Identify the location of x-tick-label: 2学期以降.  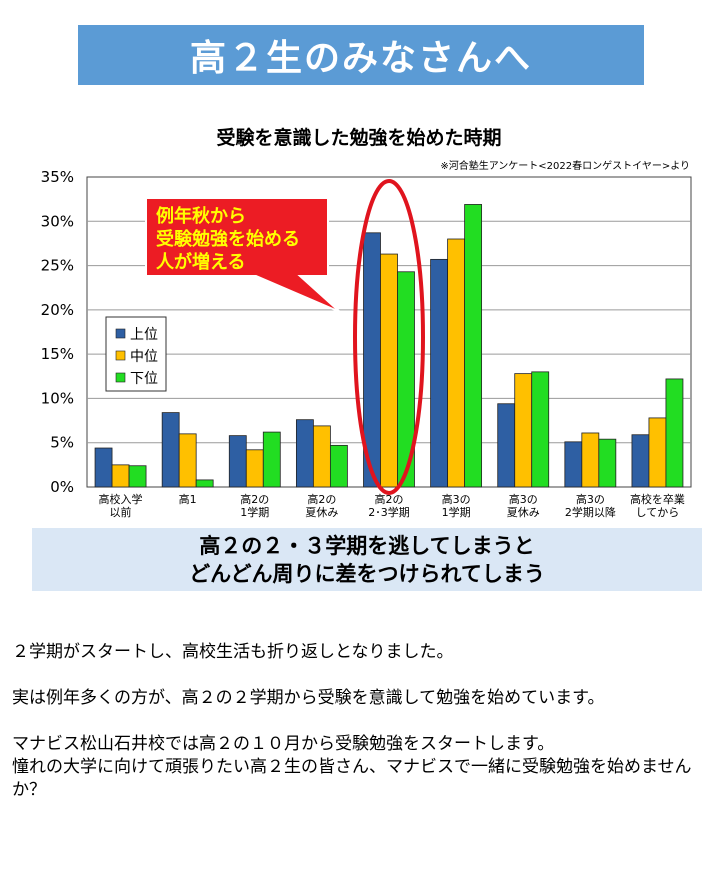
(590, 512).